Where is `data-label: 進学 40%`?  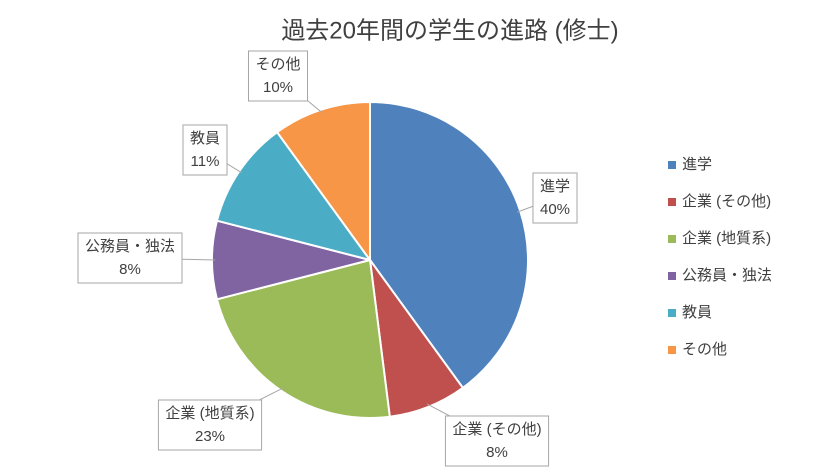 data-label: 進学 40% is located at coordinates (547, 198).